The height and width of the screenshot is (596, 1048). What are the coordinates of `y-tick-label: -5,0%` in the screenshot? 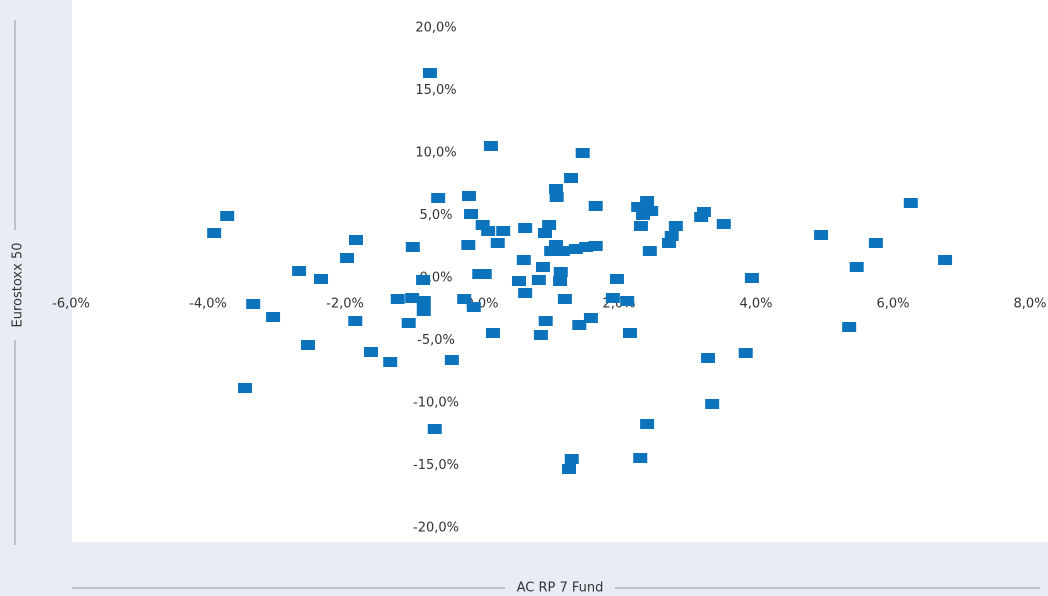 It's located at (436, 340).